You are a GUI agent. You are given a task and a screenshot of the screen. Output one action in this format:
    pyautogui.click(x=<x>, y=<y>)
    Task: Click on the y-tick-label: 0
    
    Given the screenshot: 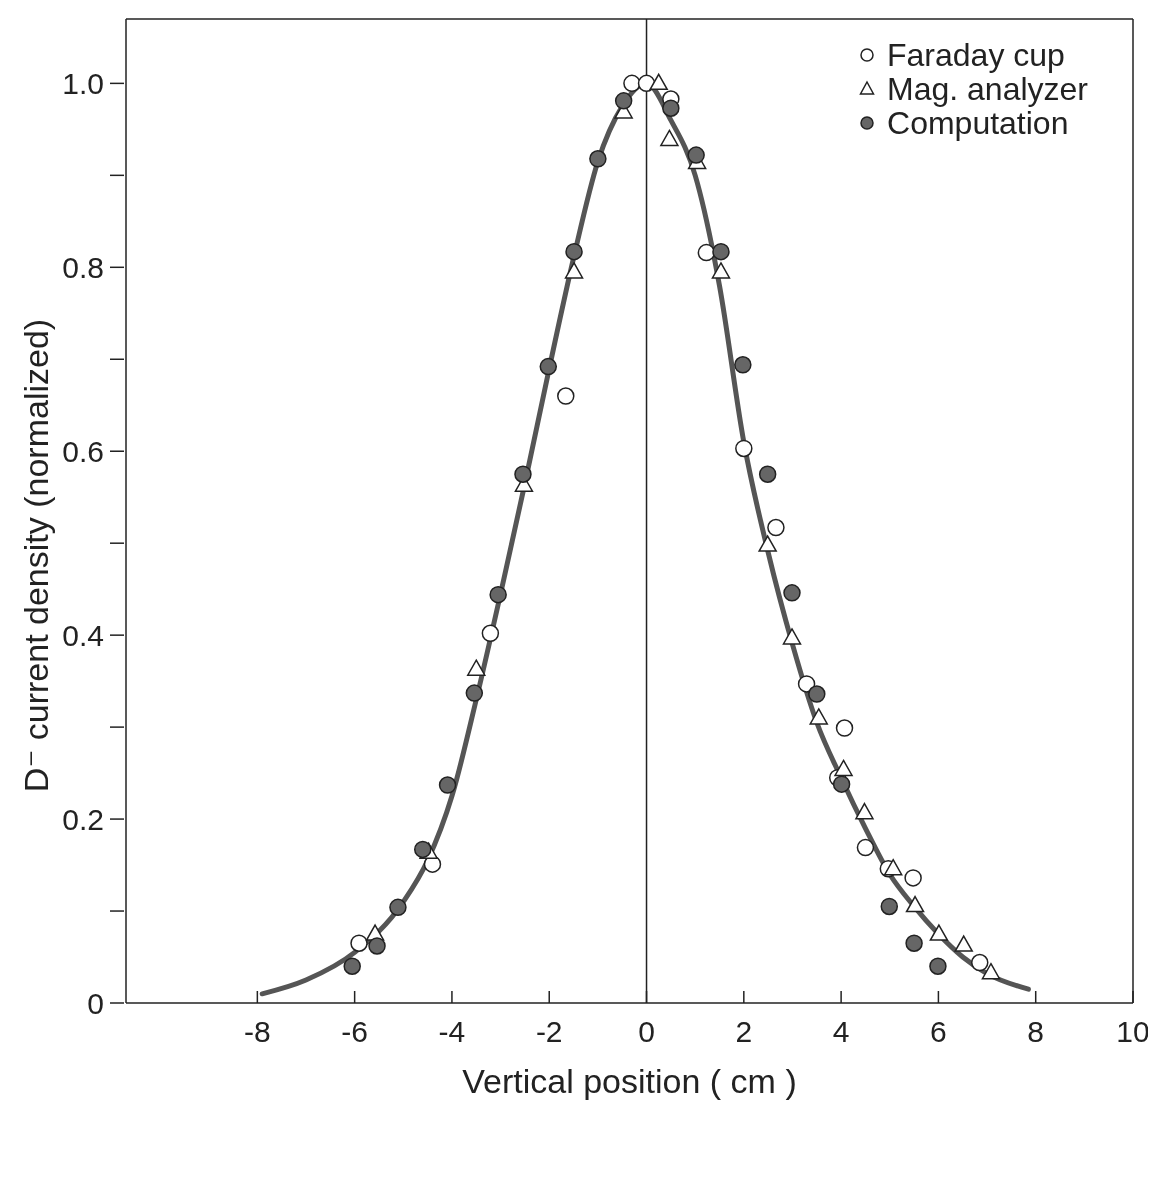 What is the action you would take?
    pyautogui.click(x=95, y=1003)
    